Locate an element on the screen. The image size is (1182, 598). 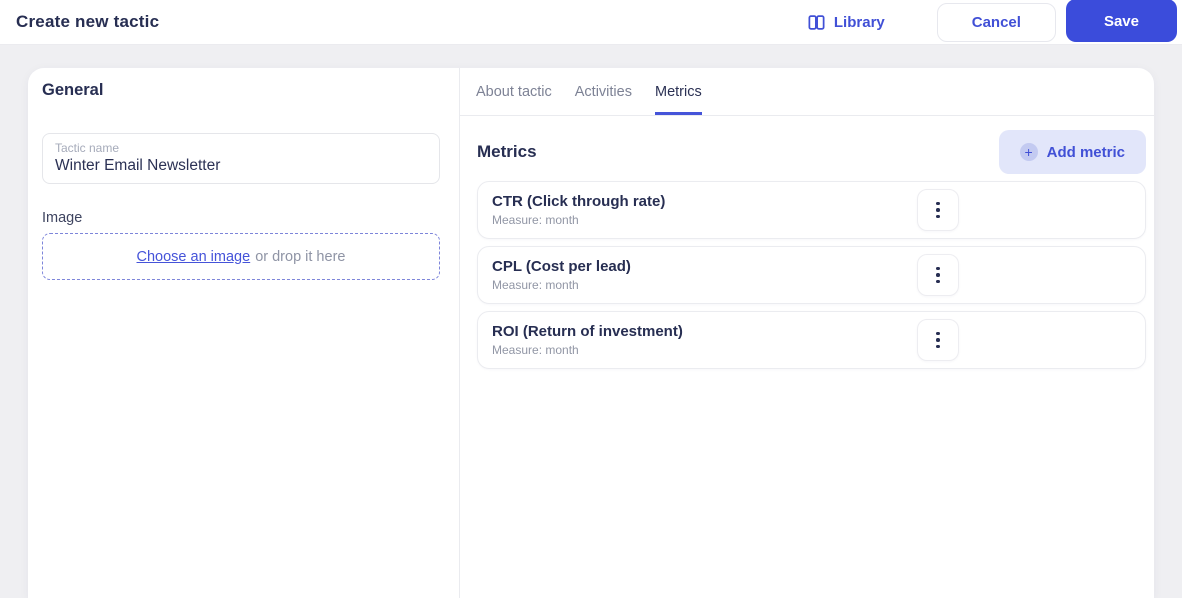
metric-title: CTR (Click through rate) is located at coordinates (579, 201).